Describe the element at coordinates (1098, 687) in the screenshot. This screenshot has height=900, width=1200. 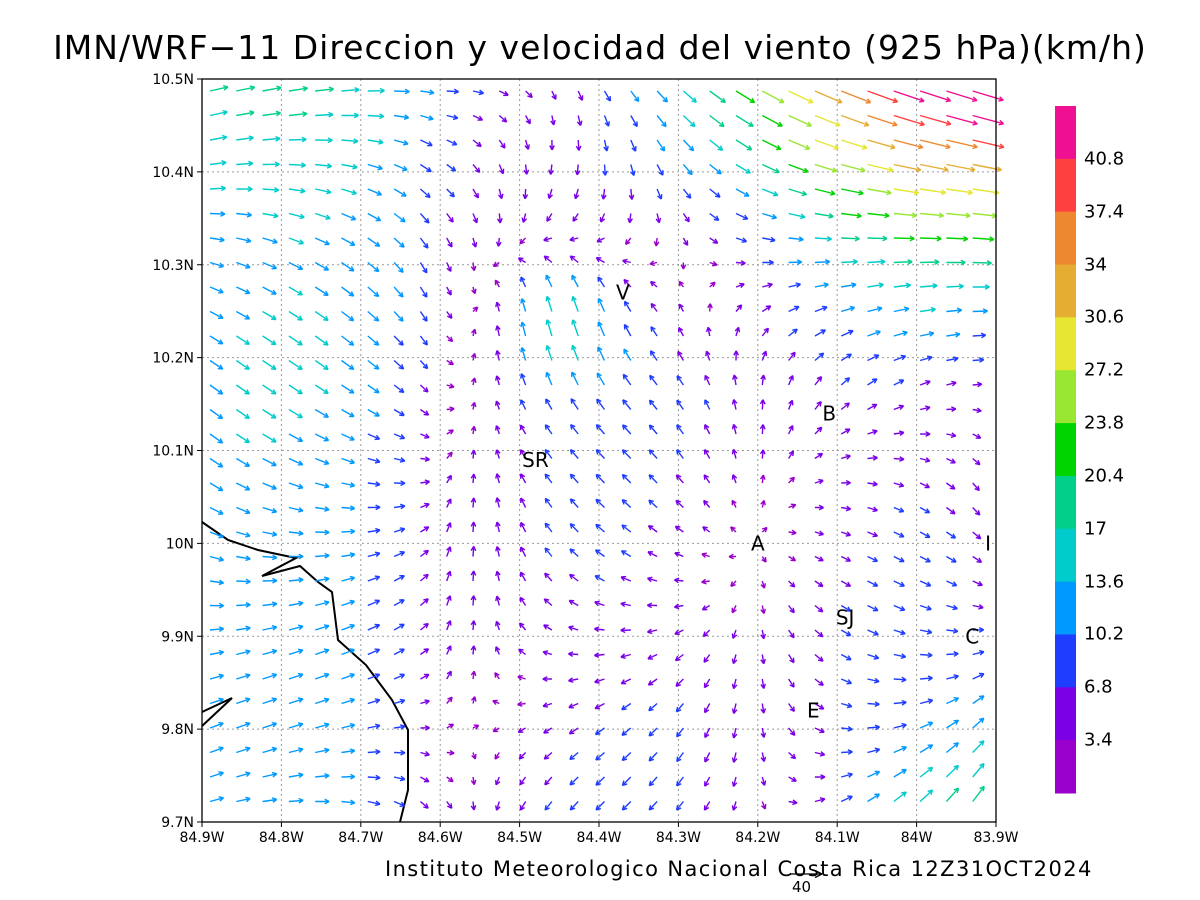
I see `colorbar-label: 6.8` at that location.